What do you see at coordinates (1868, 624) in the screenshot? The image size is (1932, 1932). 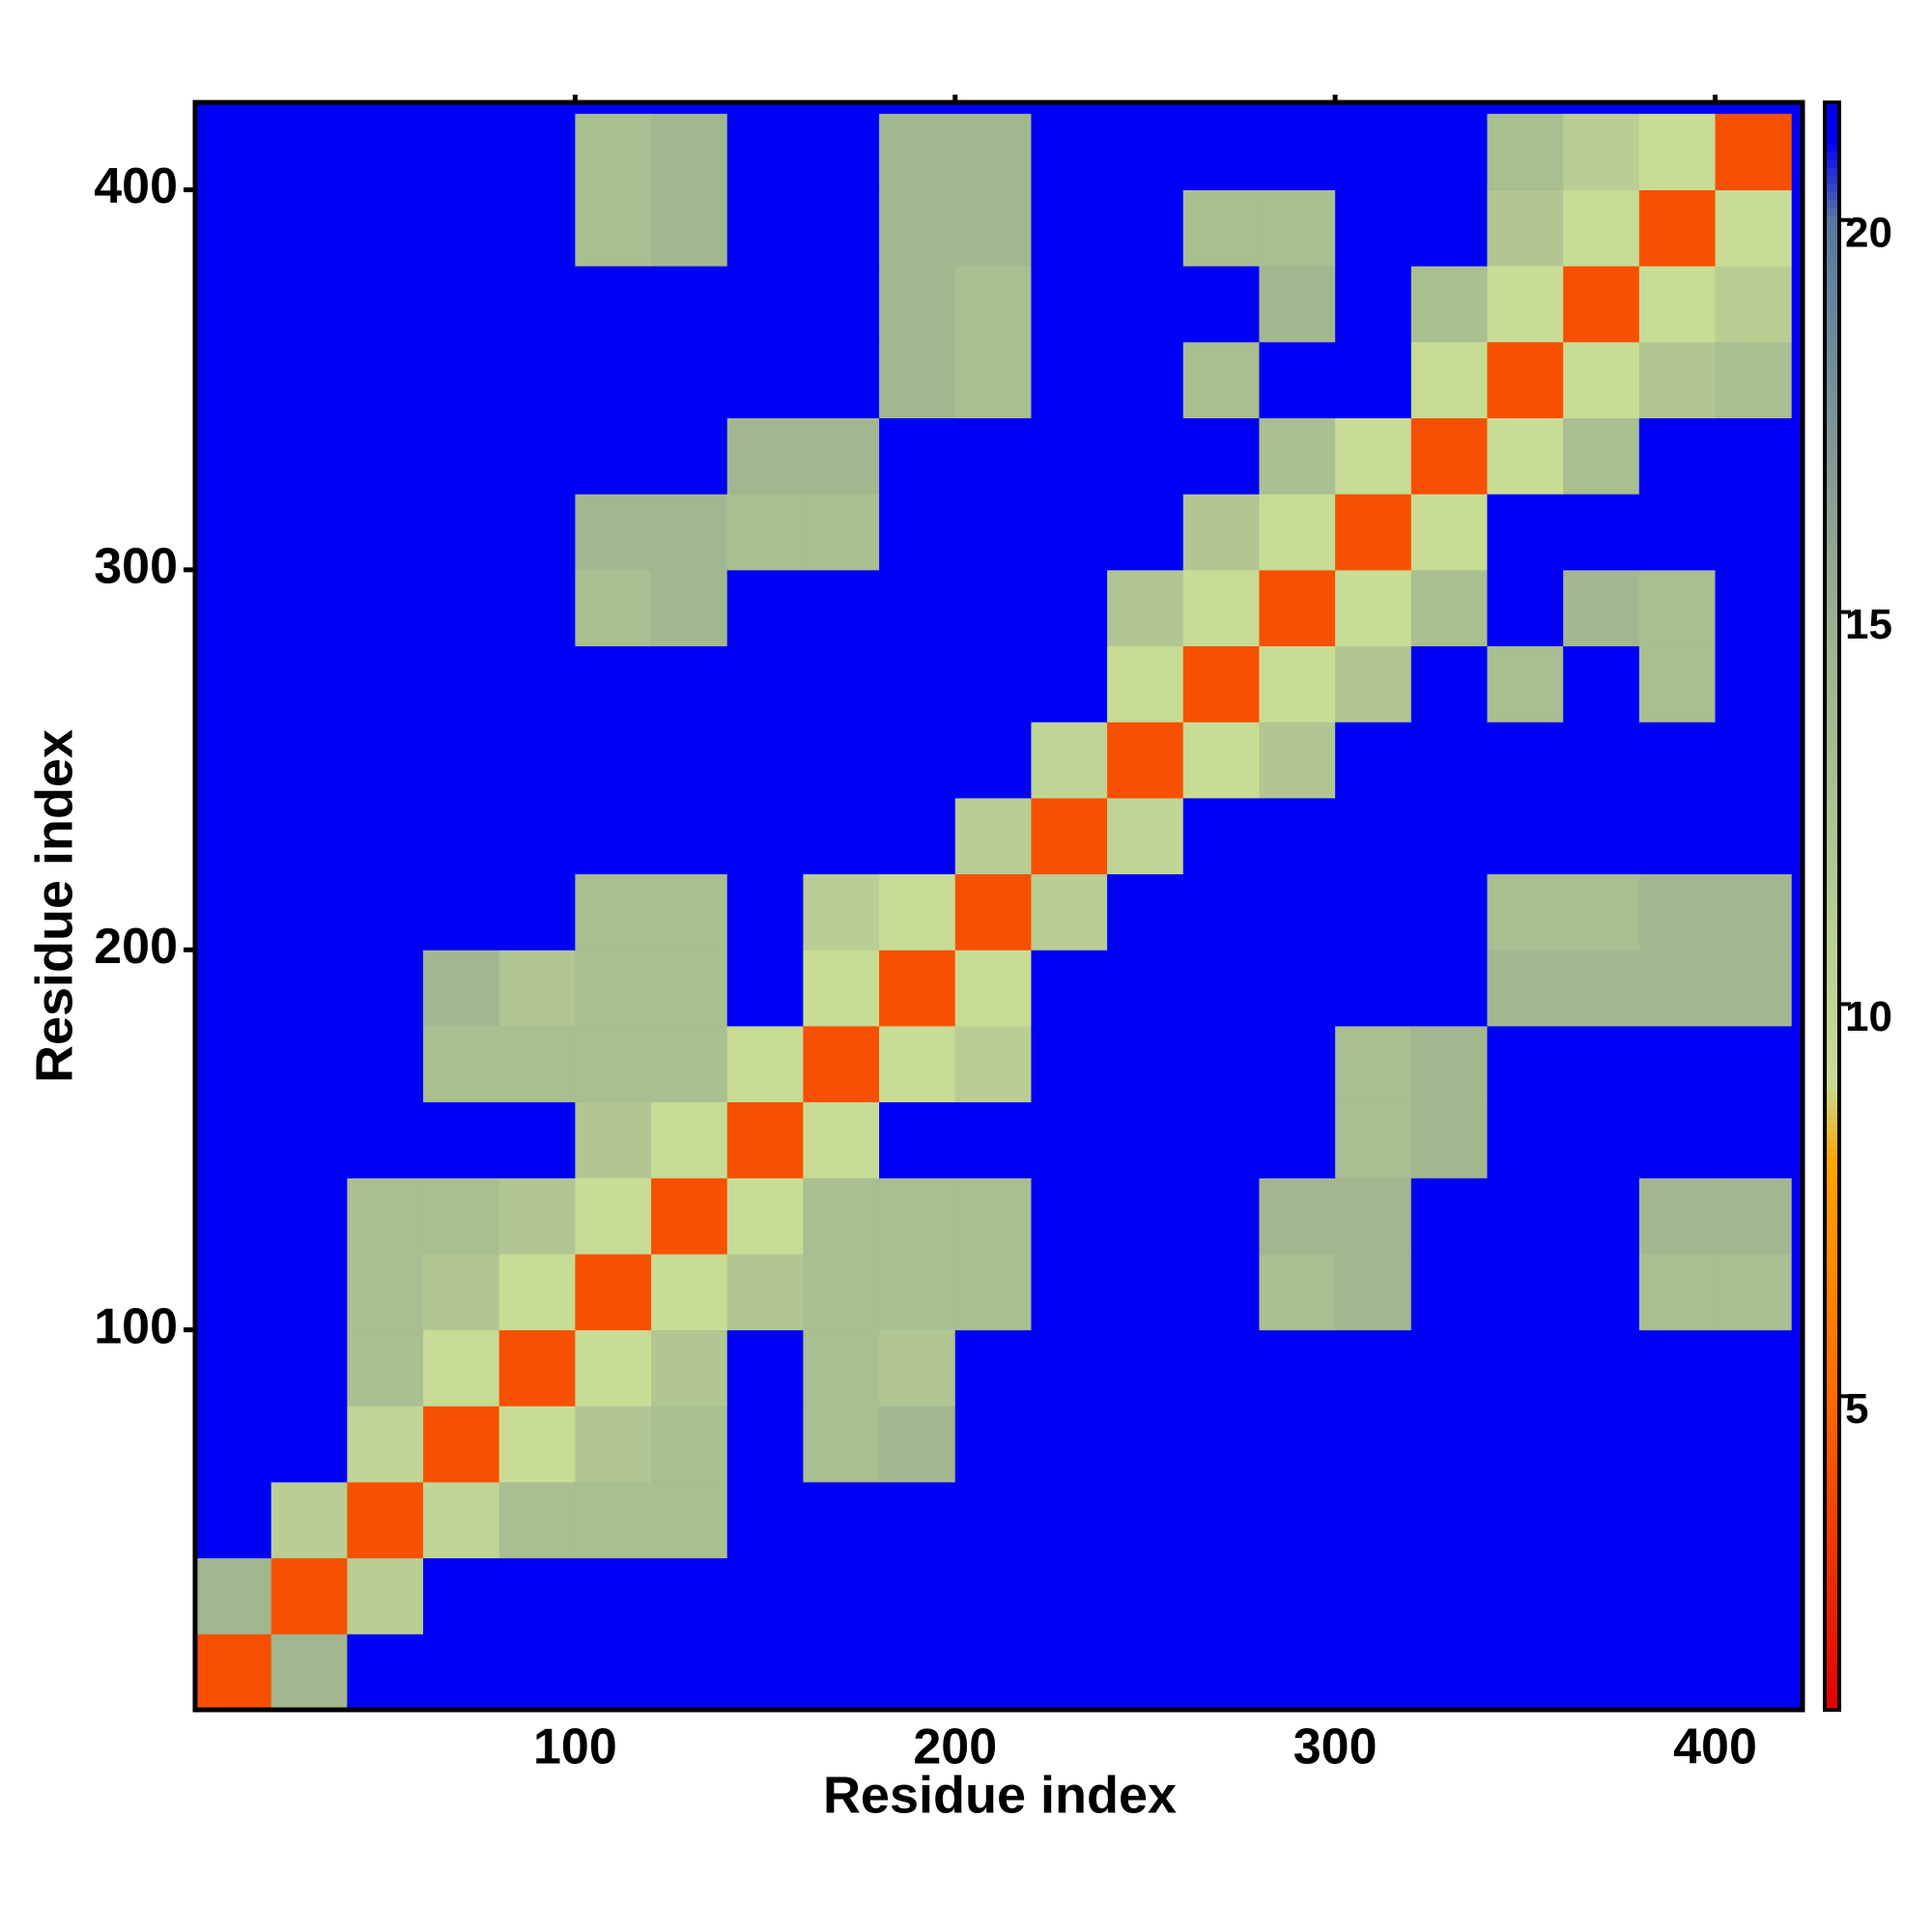 I see `colorbar-tick-label: 15` at bounding box center [1868, 624].